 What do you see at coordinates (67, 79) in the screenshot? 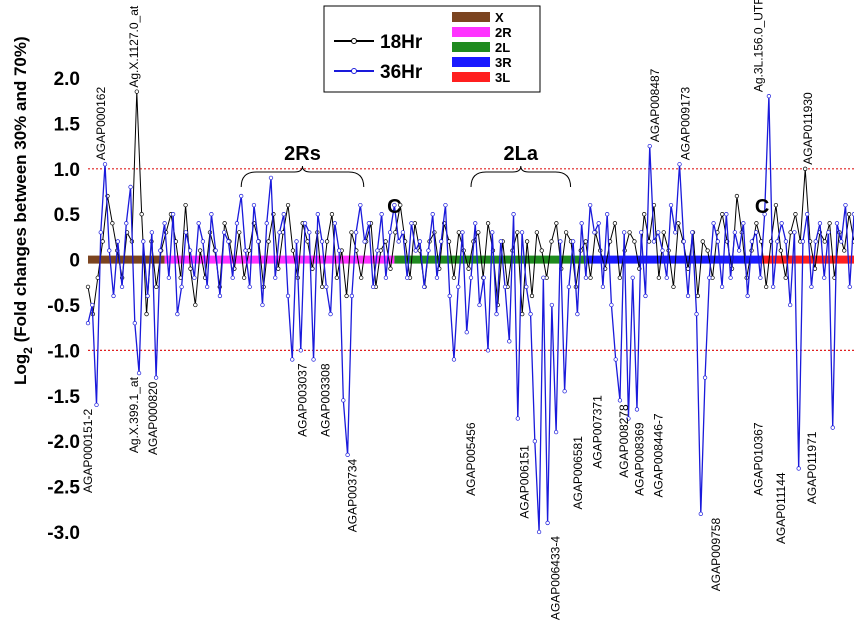
I see `y-tick-label: 2.0` at bounding box center [67, 79].